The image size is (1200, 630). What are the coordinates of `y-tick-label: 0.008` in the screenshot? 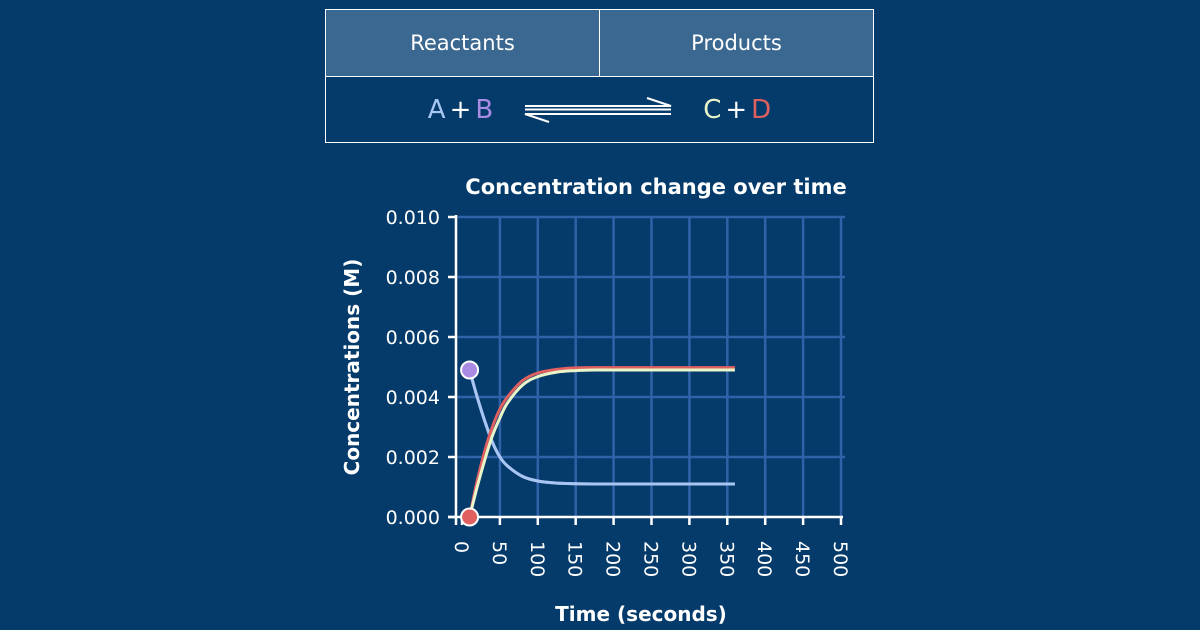 It's located at (413, 278).